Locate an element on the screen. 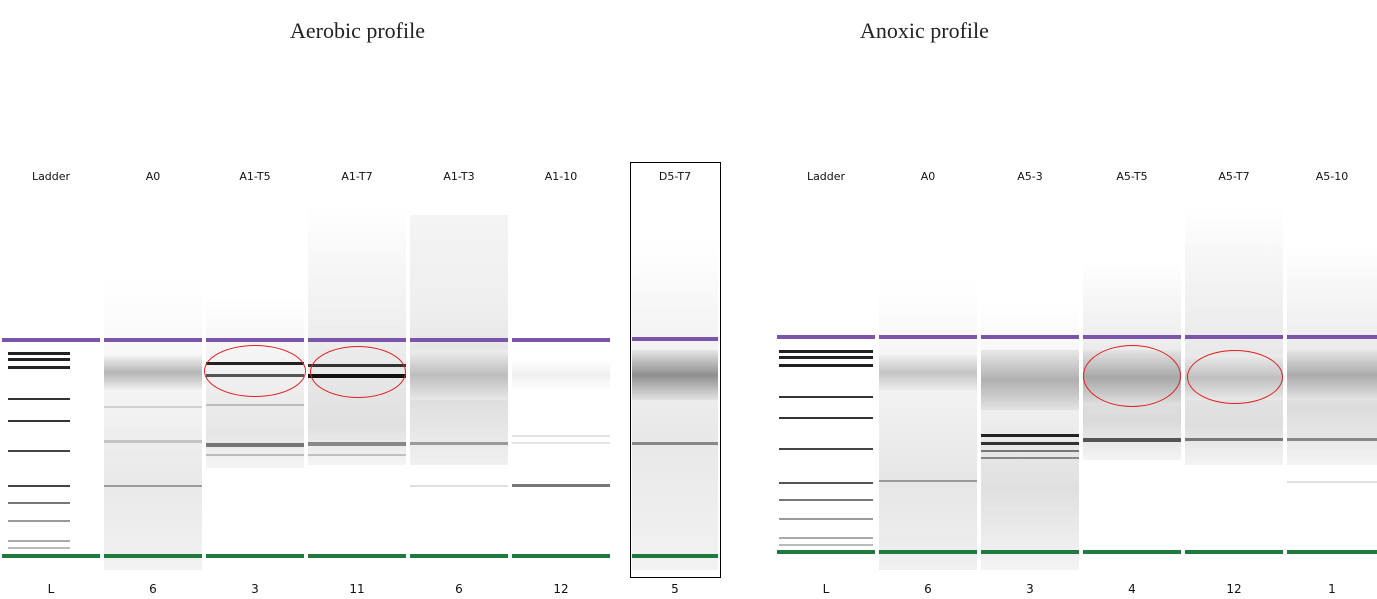 Image resolution: width=1377 pixels, height=599 pixels. lane-number: 11 is located at coordinates (357, 589).